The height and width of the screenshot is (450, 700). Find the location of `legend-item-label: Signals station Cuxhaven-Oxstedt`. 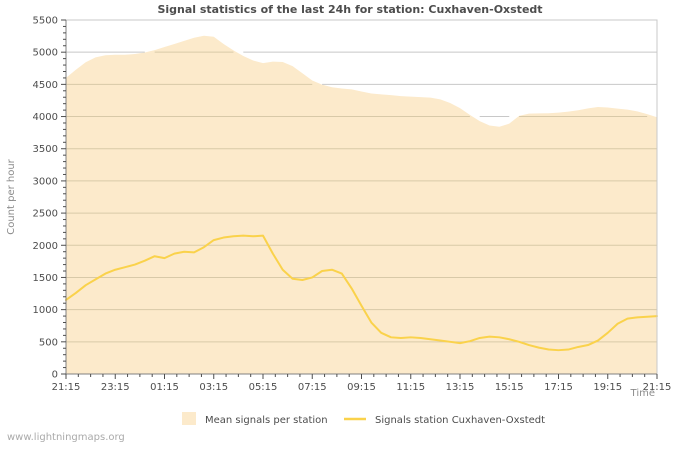

legend-item-label: Signals station Cuxhaven-Oxstedt is located at coordinates (460, 420).